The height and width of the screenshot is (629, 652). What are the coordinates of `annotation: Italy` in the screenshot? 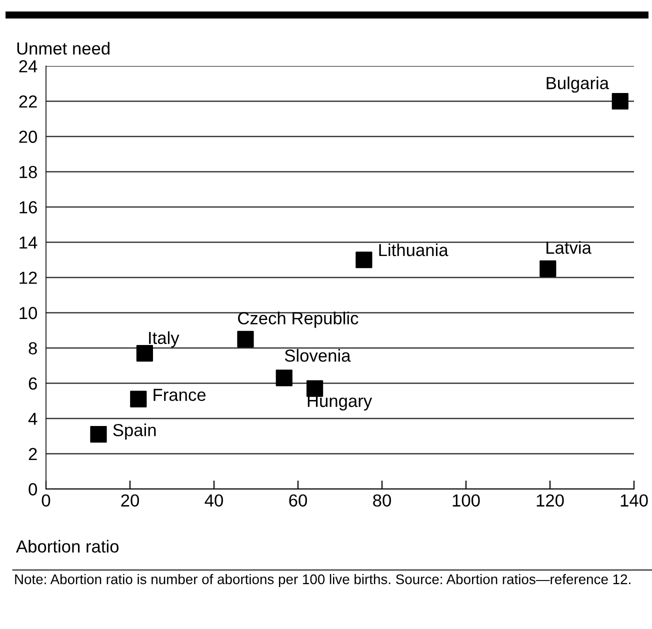 It's located at (164, 339).